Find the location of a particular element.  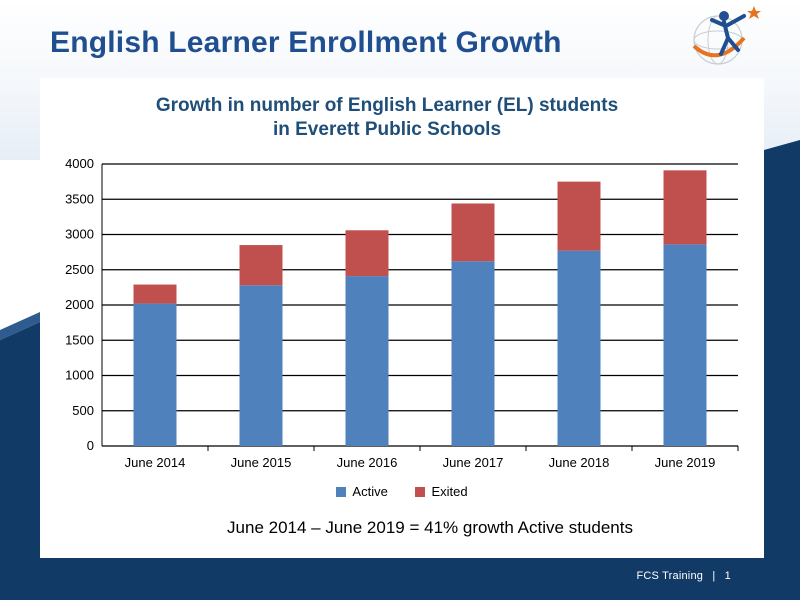

legend-label-active: Active is located at coordinates (370, 491).